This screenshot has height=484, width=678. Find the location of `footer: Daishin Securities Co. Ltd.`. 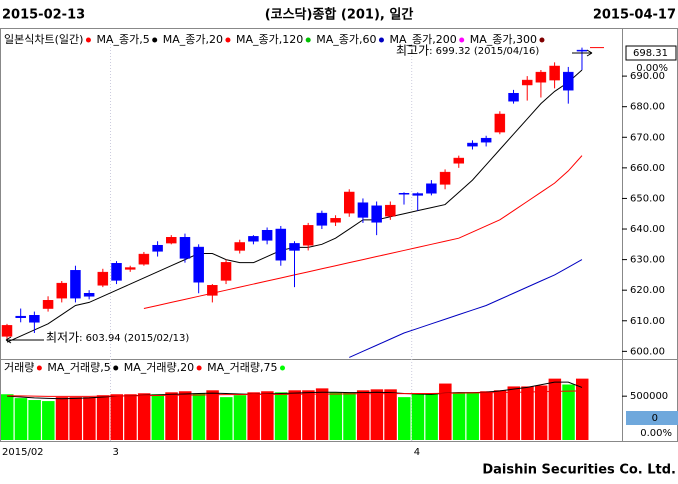

footer: Daishin Securities Co. Ltd. is located at coordinates (579, 470).